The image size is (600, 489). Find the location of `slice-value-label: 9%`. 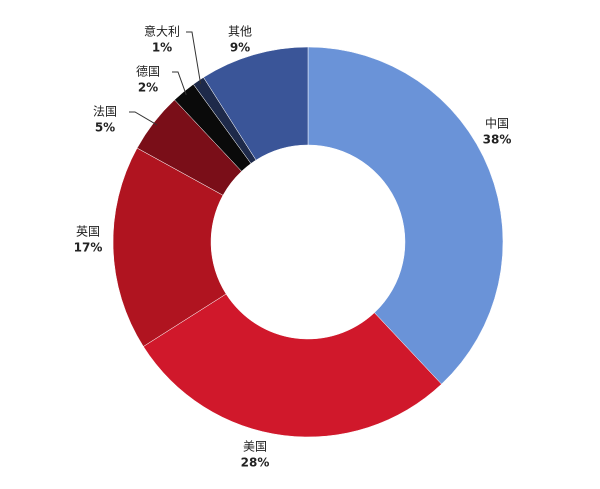

slice-value-label: 9% is located at coordinates (240, 48).